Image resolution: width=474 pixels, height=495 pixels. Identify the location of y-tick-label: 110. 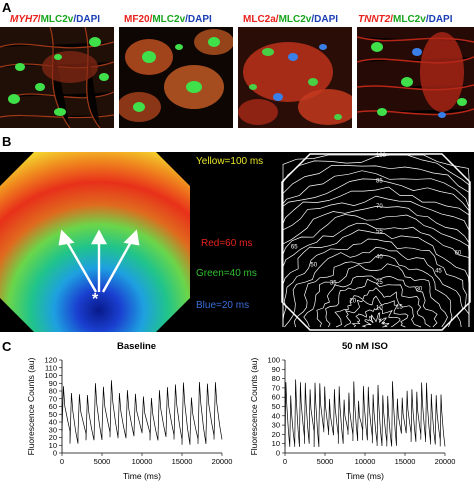
(51, 367).